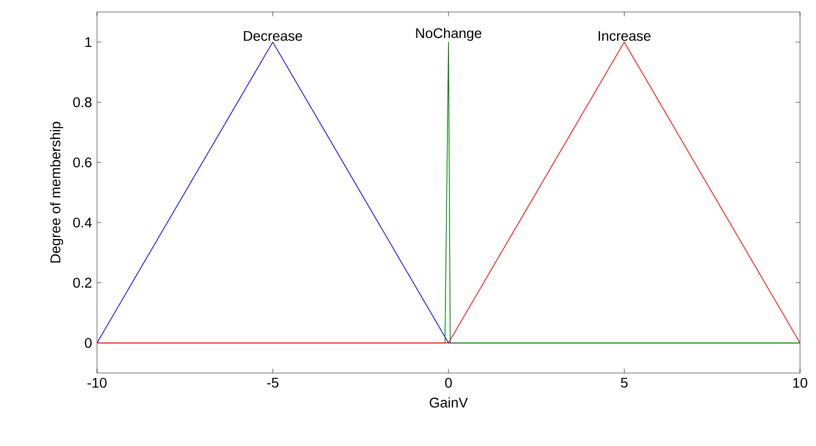  Describe the element at coordinates (57, 192) in the screenshot. I see `y-axis-title: Degree of membership` at that location.